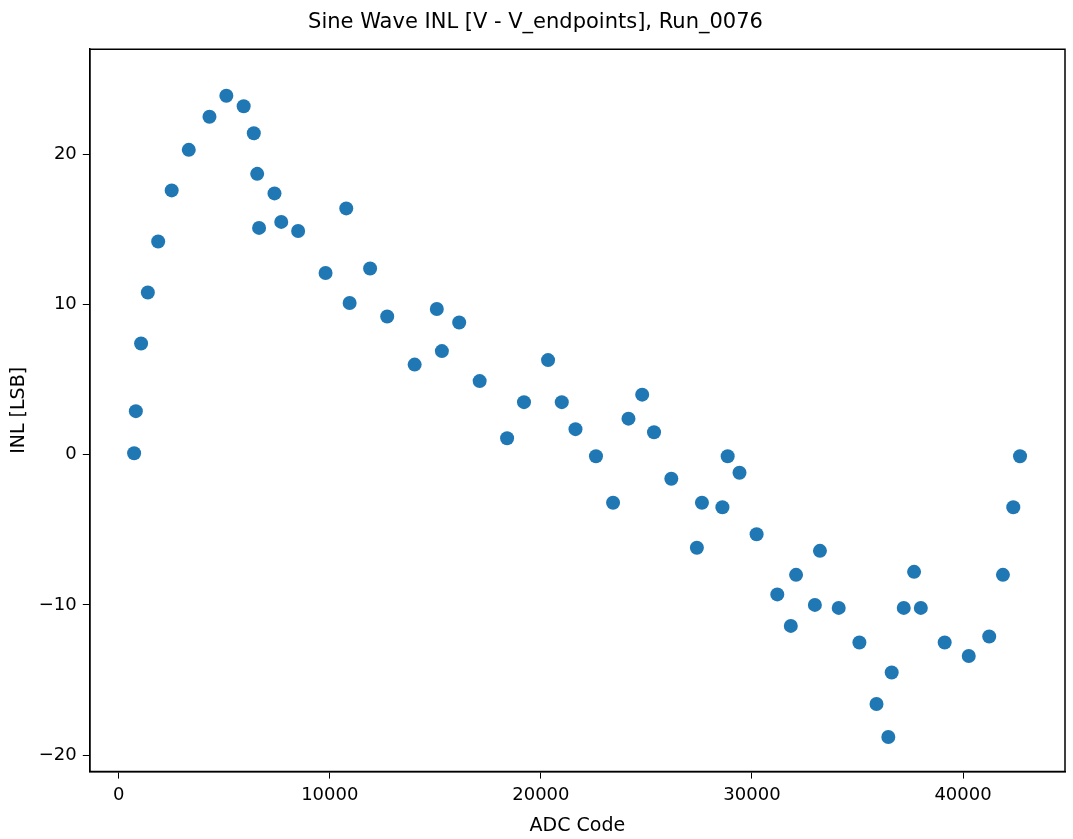 Image resolution: width=1073 pixels, height=839 pixels. What do you see at coordinates (17, 410) in the screenshot?
I see `y-axis-title: INL [LSB]` at bounding box center [17, 410].